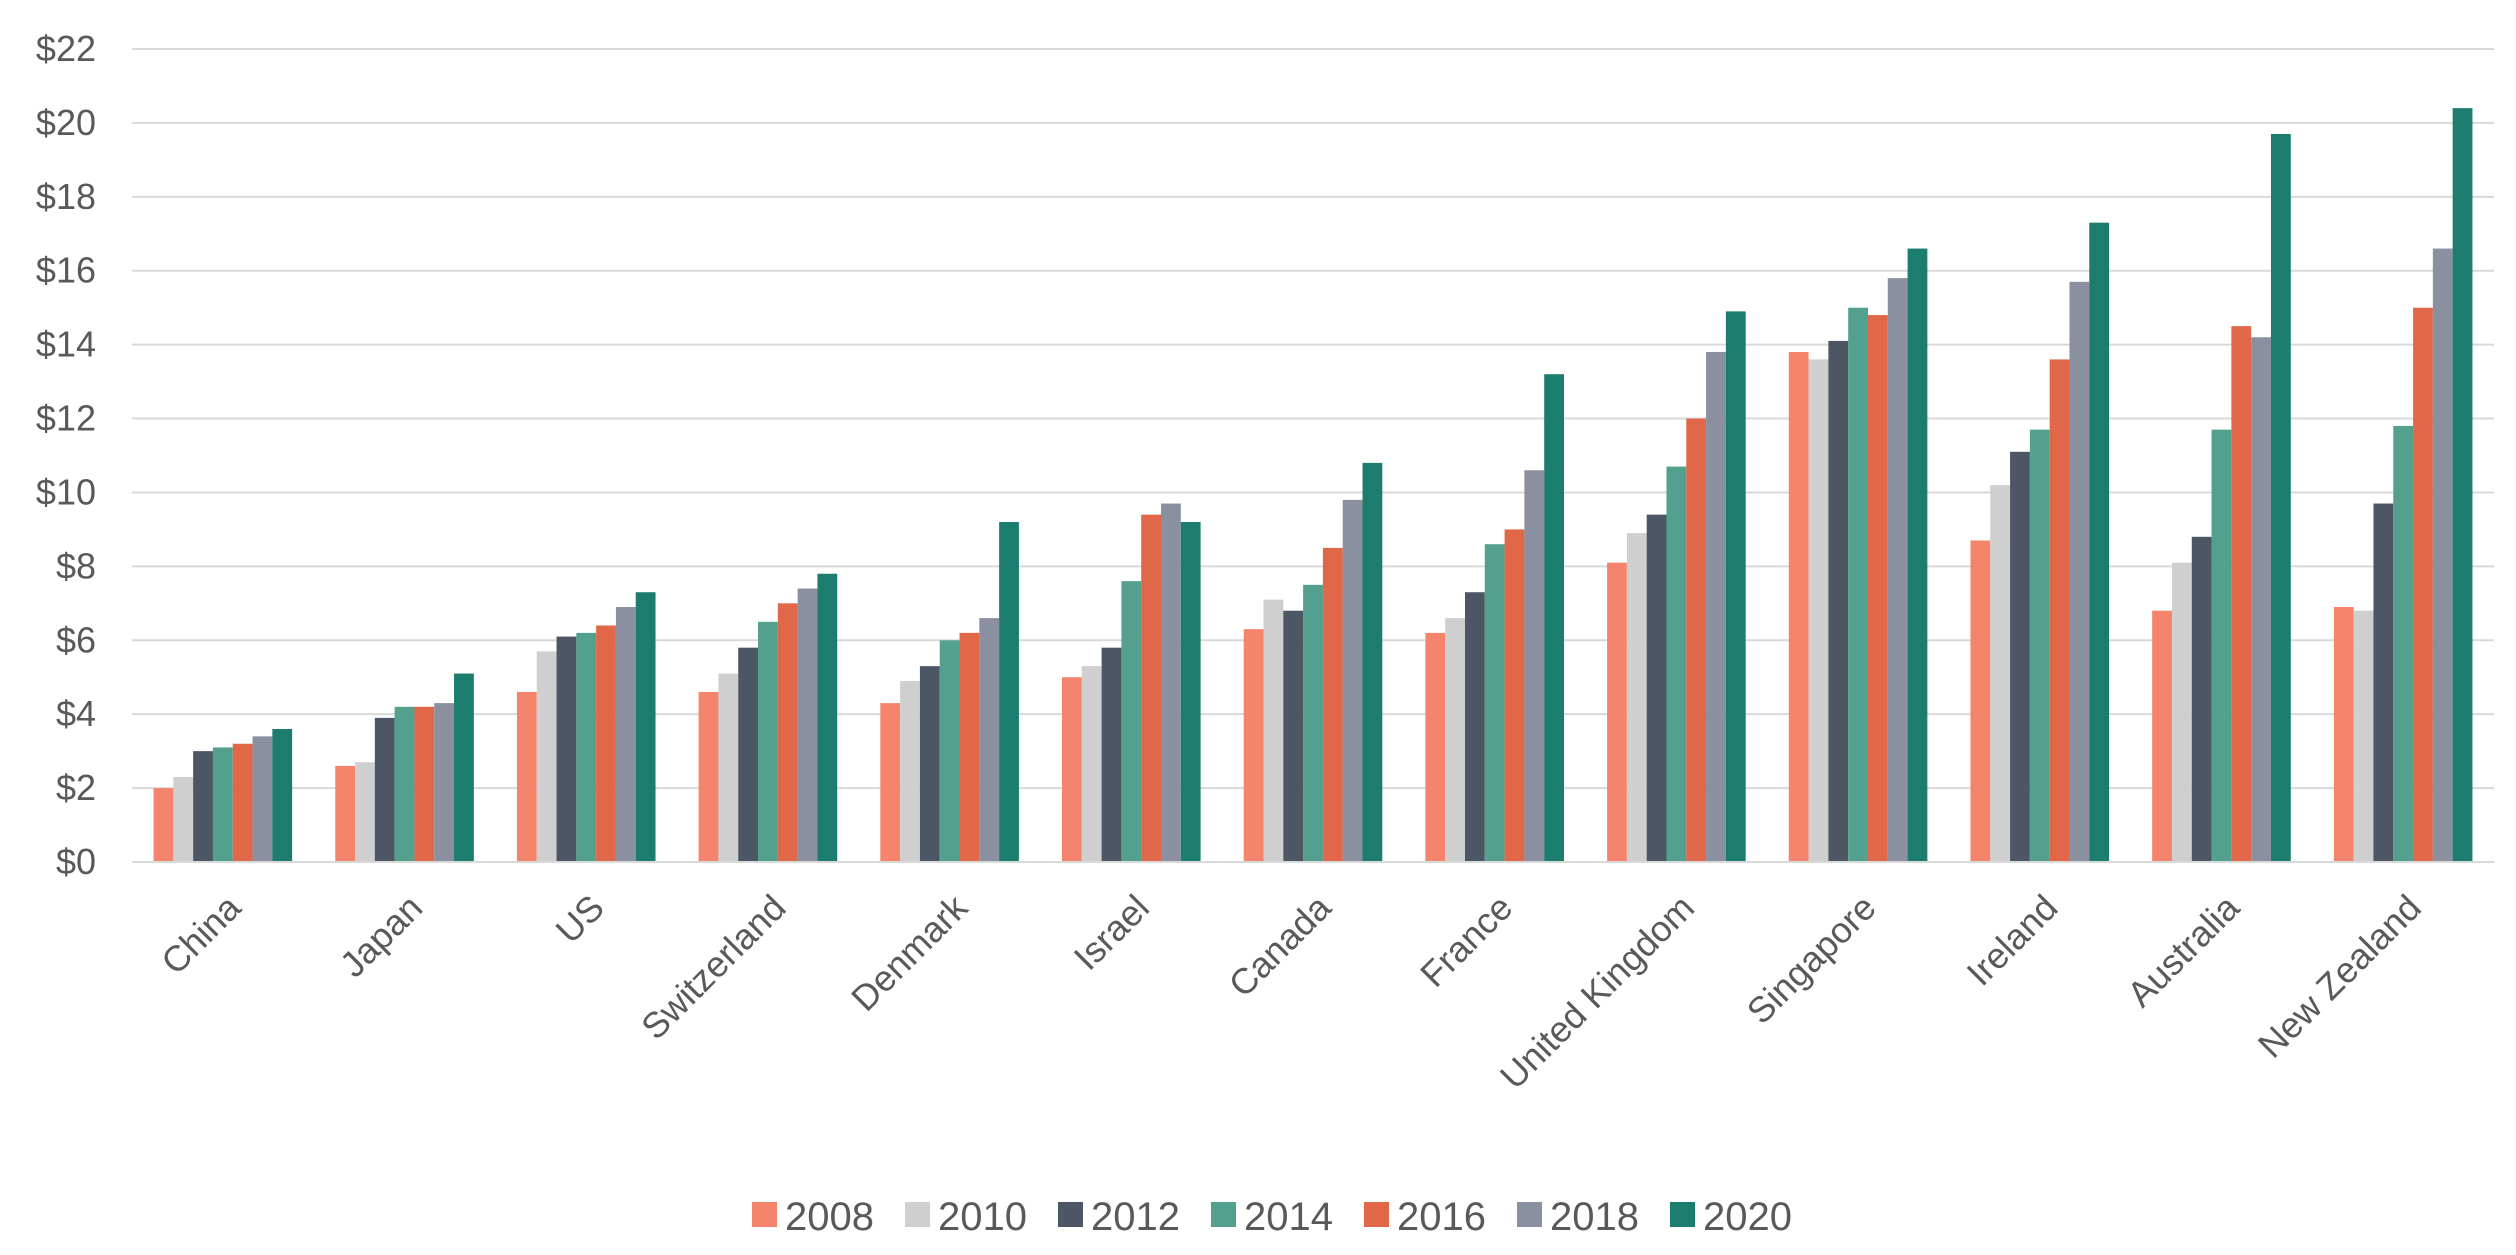 The width and height of the screenshot is (2516, 1255). I want to click on bar-2016-israel, so click(1151, 688).